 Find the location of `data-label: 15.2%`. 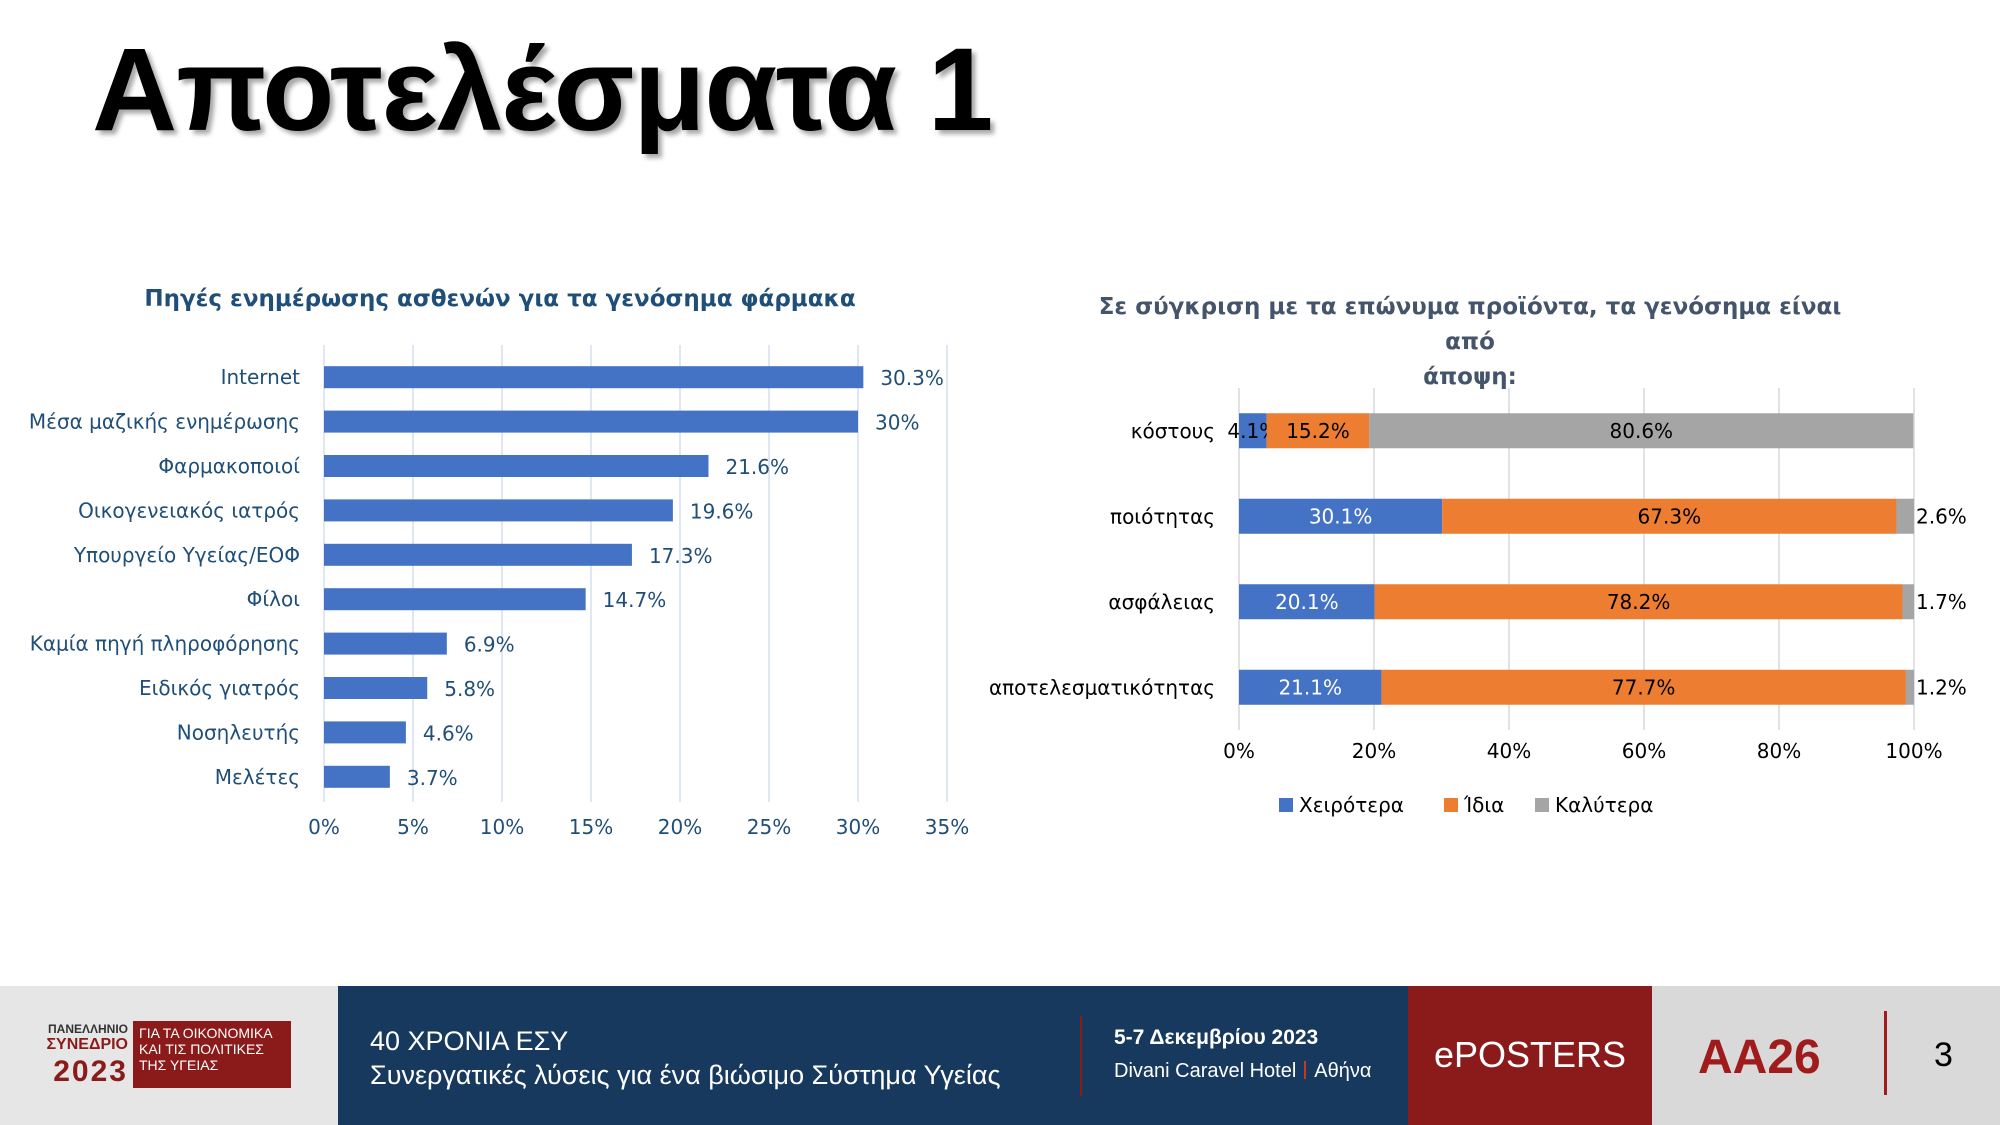

data-label: 15.2% is located at coordinates (1318, 431).